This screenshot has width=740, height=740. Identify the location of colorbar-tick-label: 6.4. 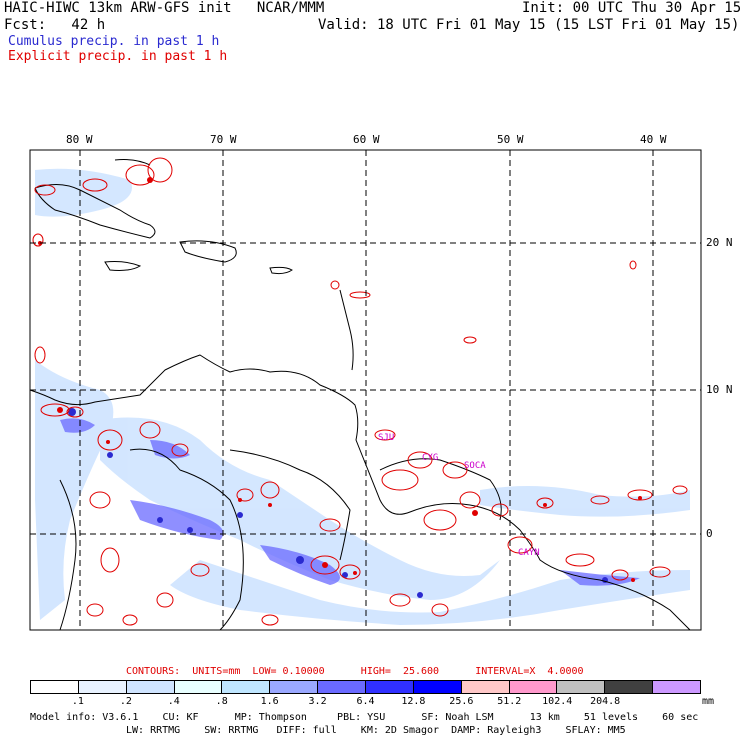
(365, 701).